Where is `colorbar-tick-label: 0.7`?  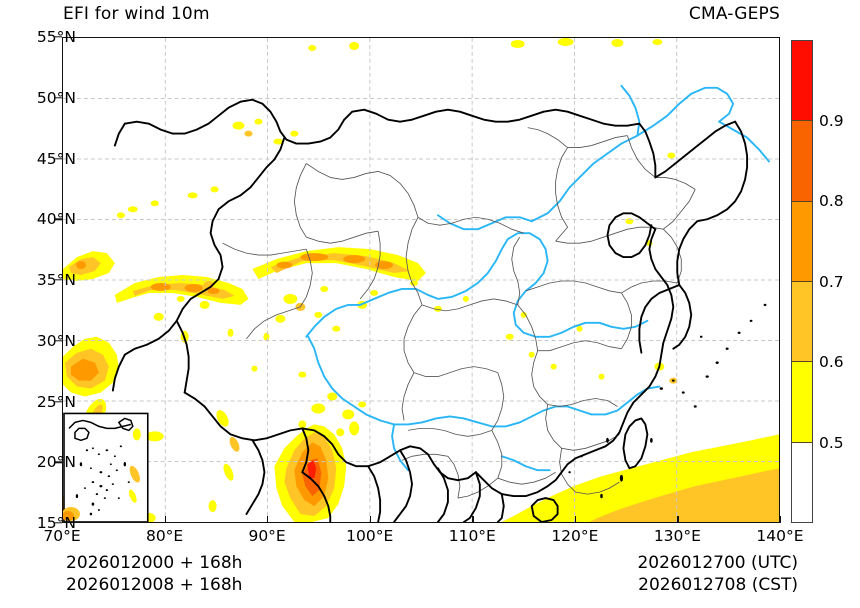
colorbar-tick-label: 0.7 is located at coordinates (831, 281).